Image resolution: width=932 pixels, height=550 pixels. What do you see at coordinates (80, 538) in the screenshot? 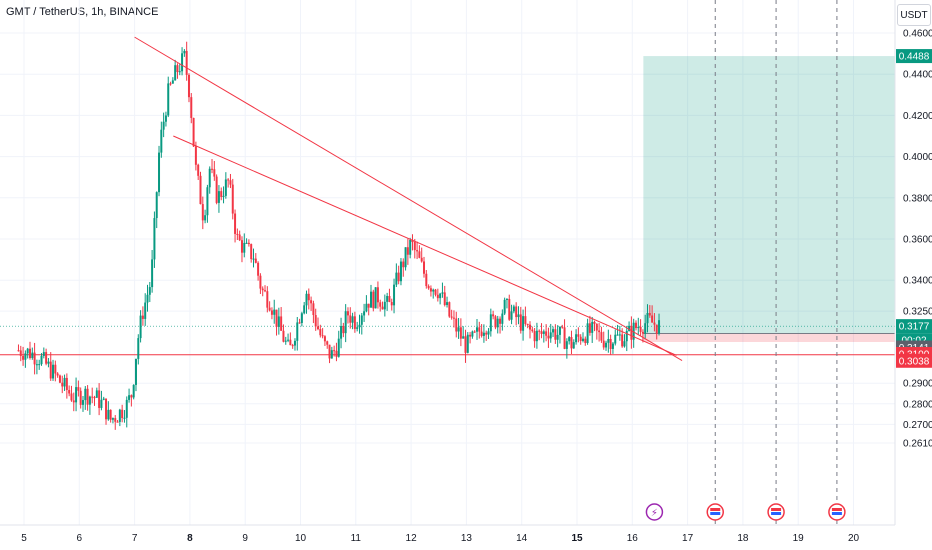
I see `time-tick-label: 6` at bounding box center [80, 538].